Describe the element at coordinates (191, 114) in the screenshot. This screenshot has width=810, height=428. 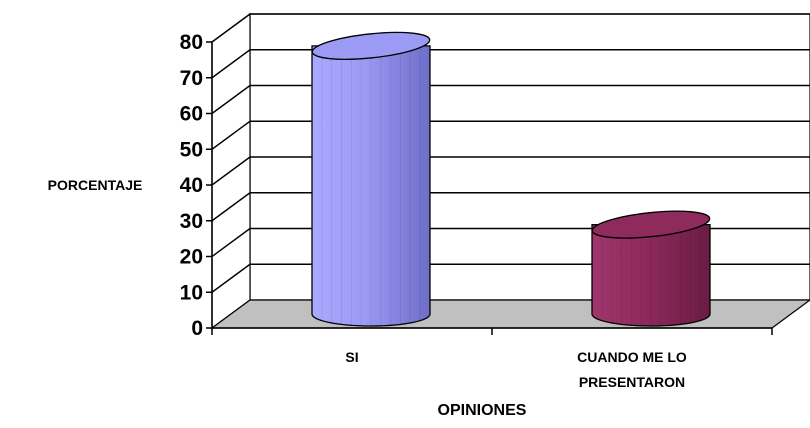
I see `y-tick-label: 60` at that location.